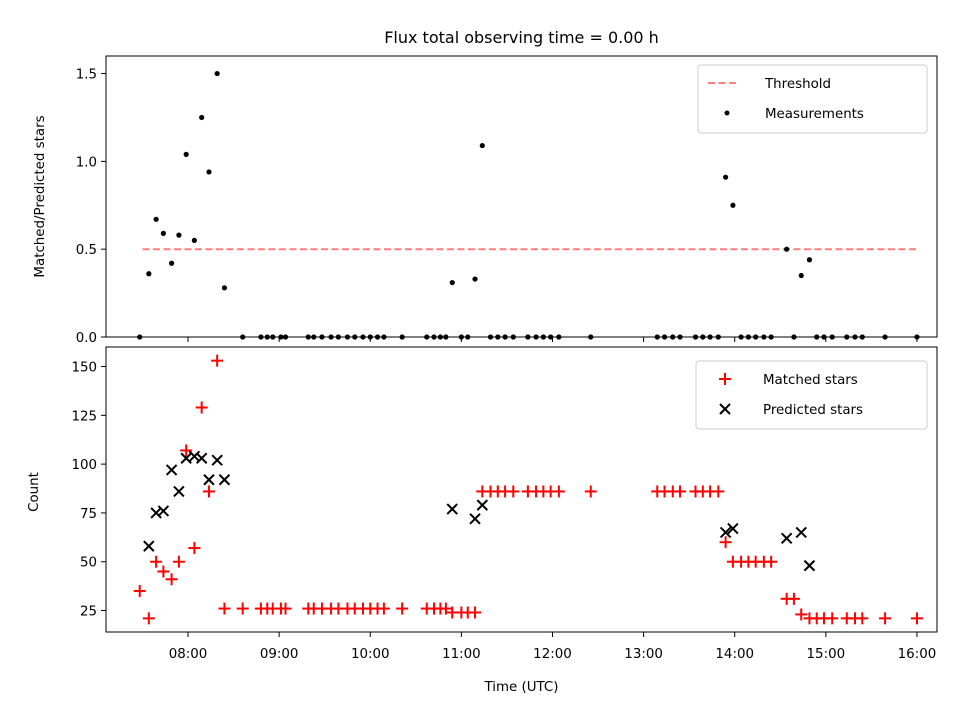  Describe the element at coordinates (810, 380) in the screenshot. I see `legend-label-matched: Matched stars` at that location.